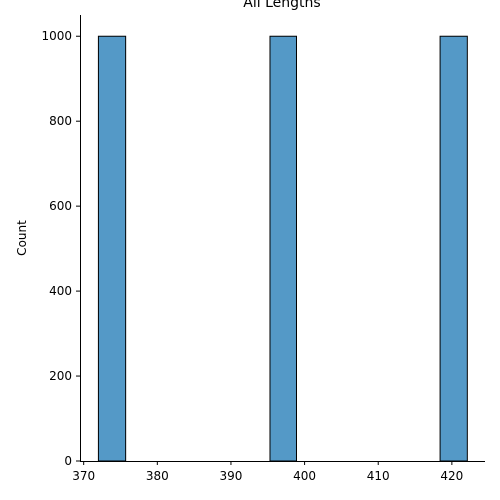  What do you see at coordinates (68, 461) in the screenshot?
I see `y-tick-label: 0` at bounding box center [68, 461].